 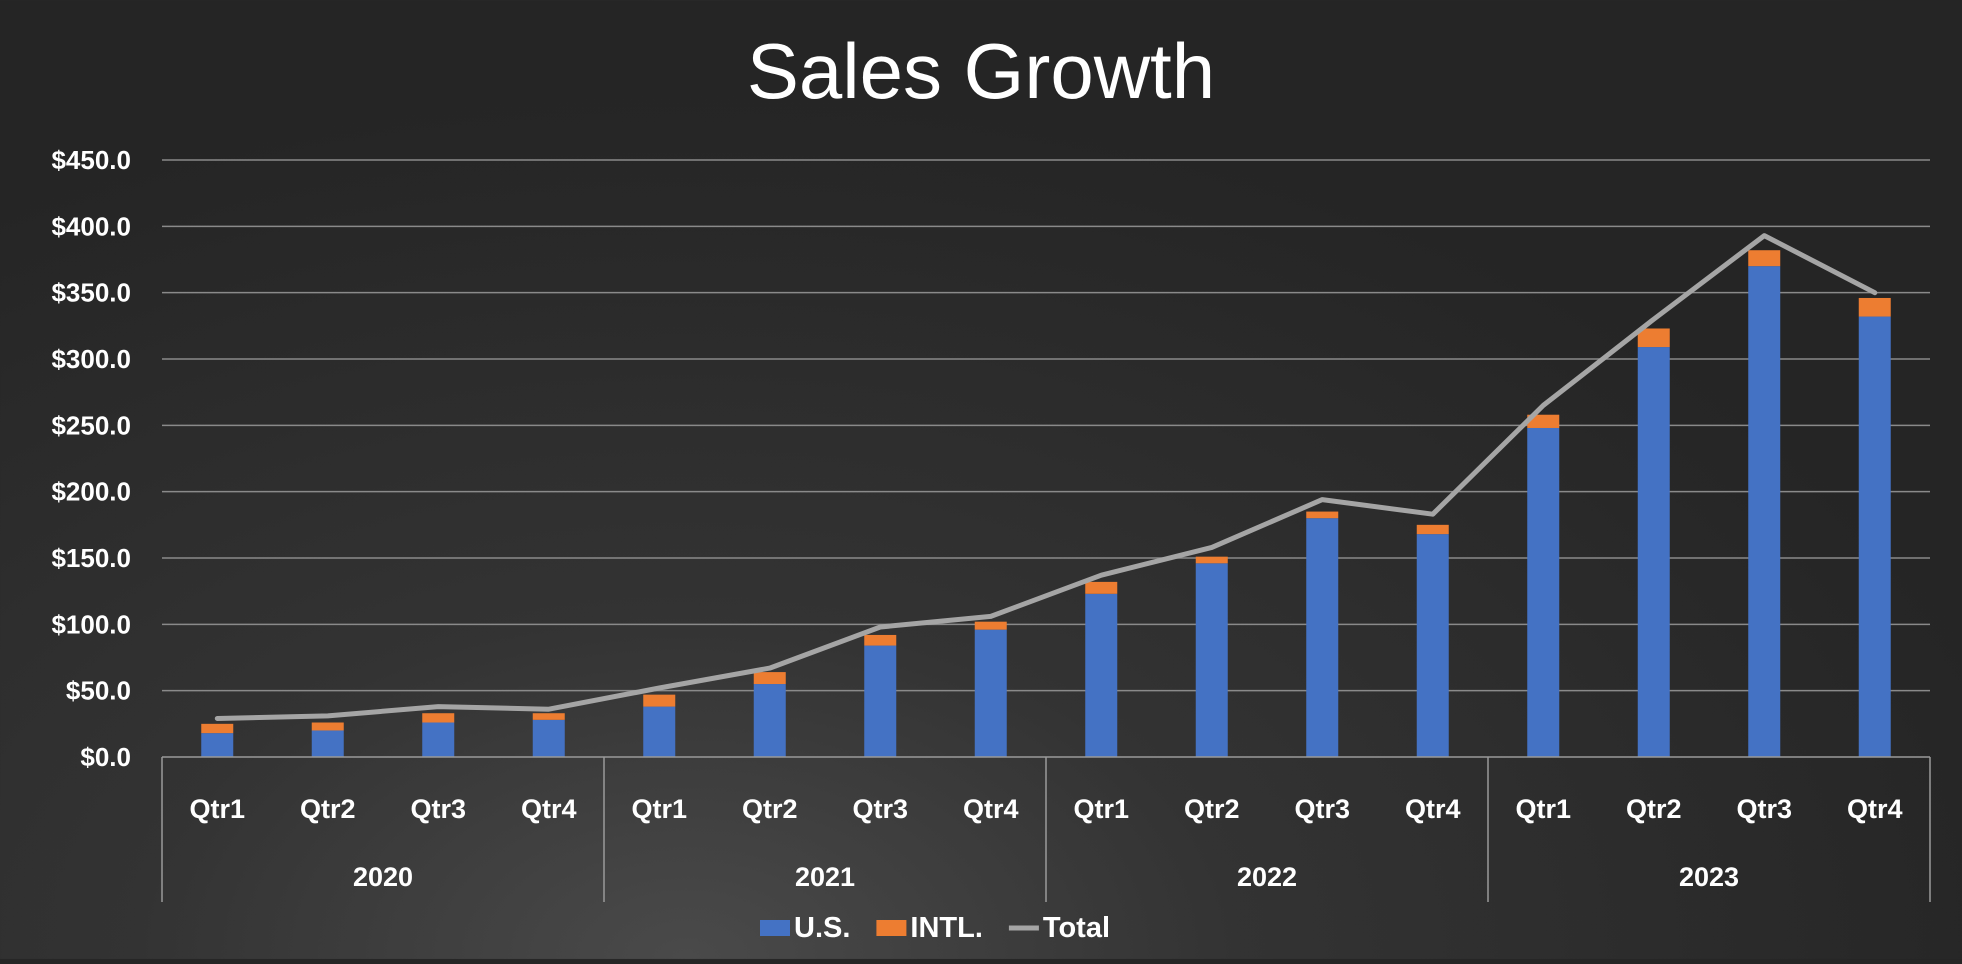 I want to click on x-group-label: 2023, so click(x=1709, y=877).